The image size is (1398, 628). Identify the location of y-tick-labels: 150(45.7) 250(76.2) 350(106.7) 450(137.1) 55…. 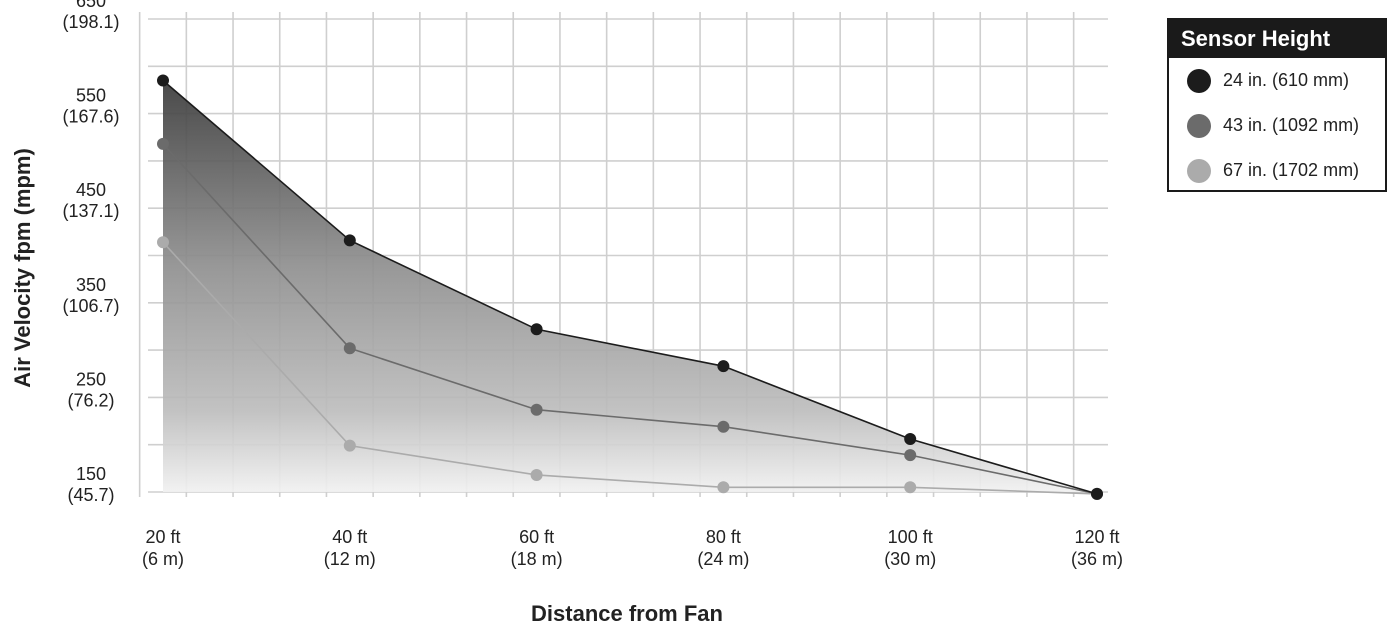
(90, 252).